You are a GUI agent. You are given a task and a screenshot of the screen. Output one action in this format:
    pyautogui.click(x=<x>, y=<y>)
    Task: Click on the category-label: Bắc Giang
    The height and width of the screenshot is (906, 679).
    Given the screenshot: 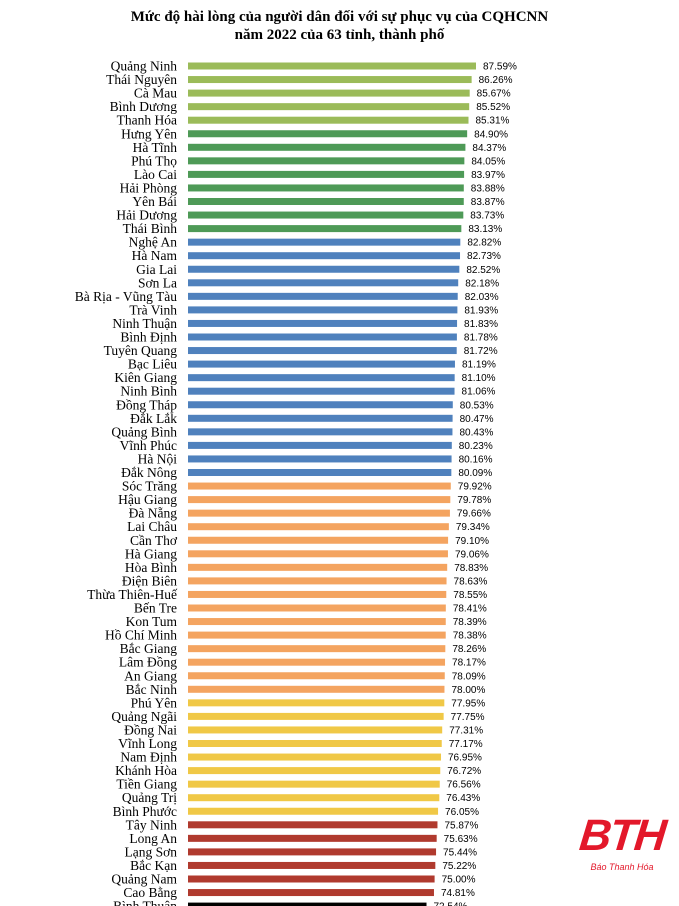 What is the action you would take?
    pyautogui.click(x=149, y=648)
    